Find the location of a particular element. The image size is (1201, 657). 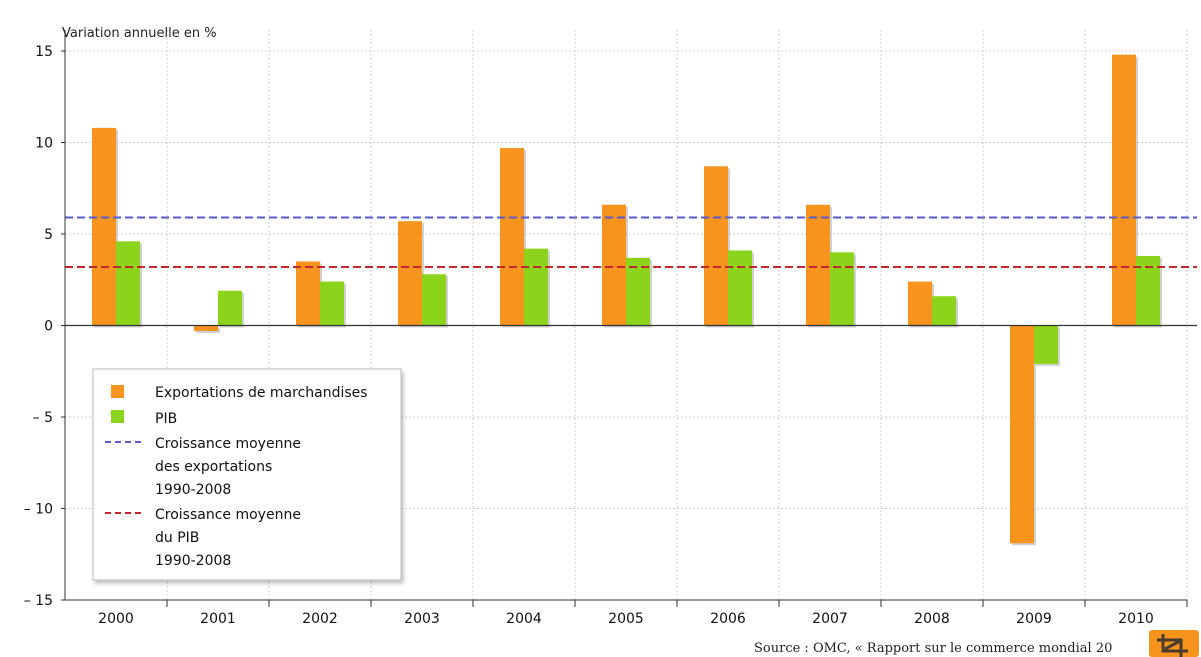

y-tick-label: 0 is located at coordinates (48, 327).